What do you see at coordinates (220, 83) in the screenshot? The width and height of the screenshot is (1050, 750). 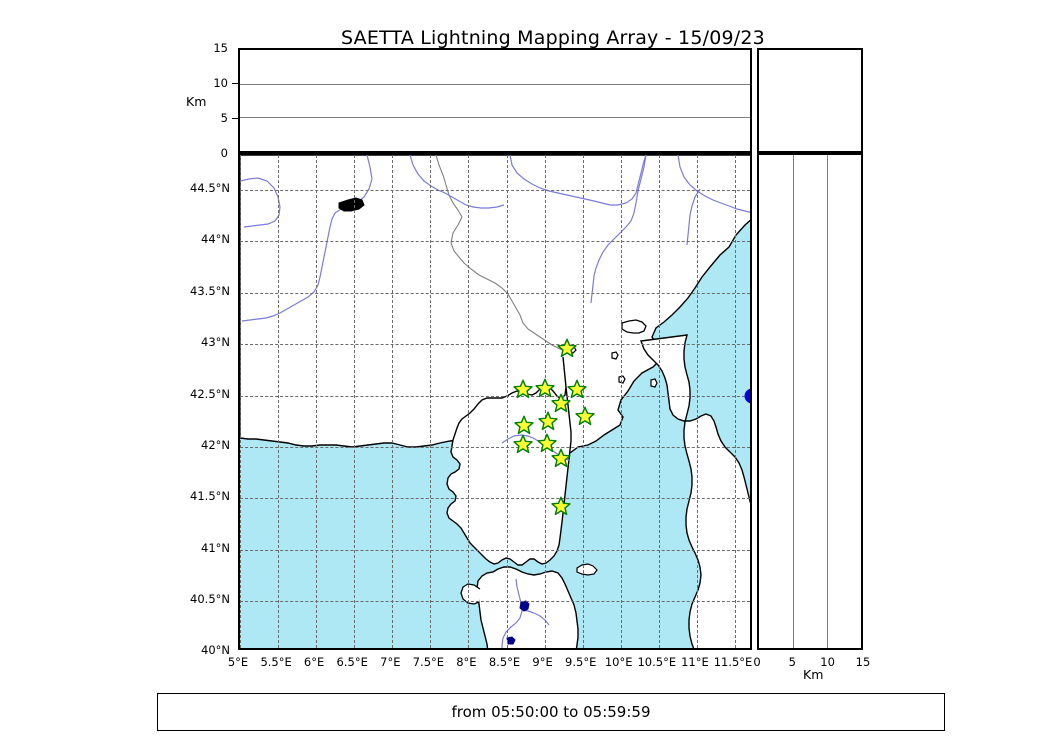 I see `tick-altitude-10: 10` at bounding box center [220, 83].